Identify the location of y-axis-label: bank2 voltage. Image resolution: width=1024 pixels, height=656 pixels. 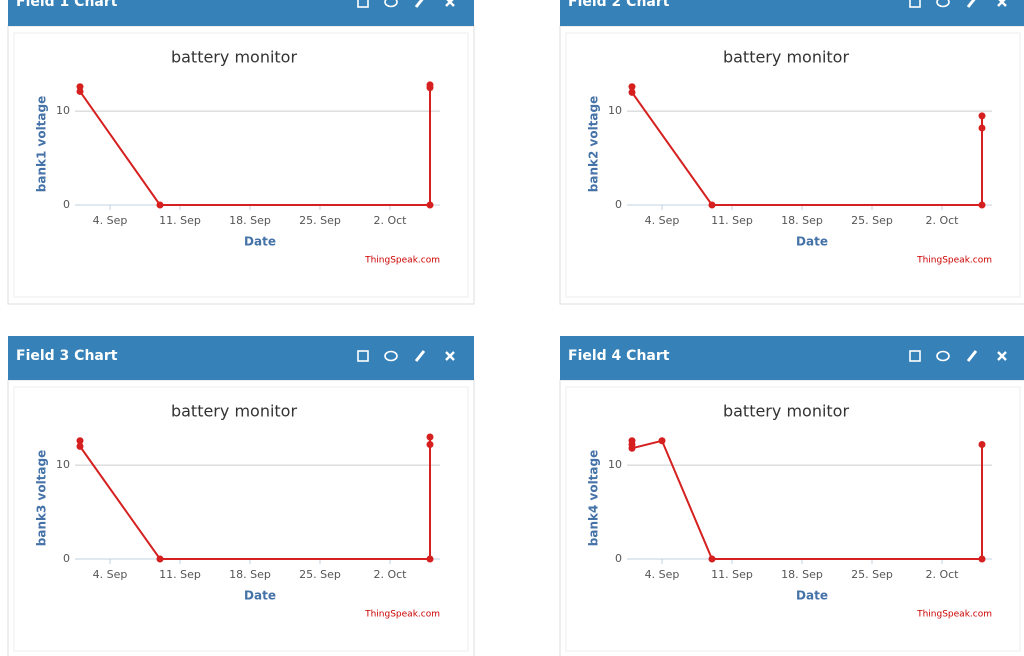
(594, 144).